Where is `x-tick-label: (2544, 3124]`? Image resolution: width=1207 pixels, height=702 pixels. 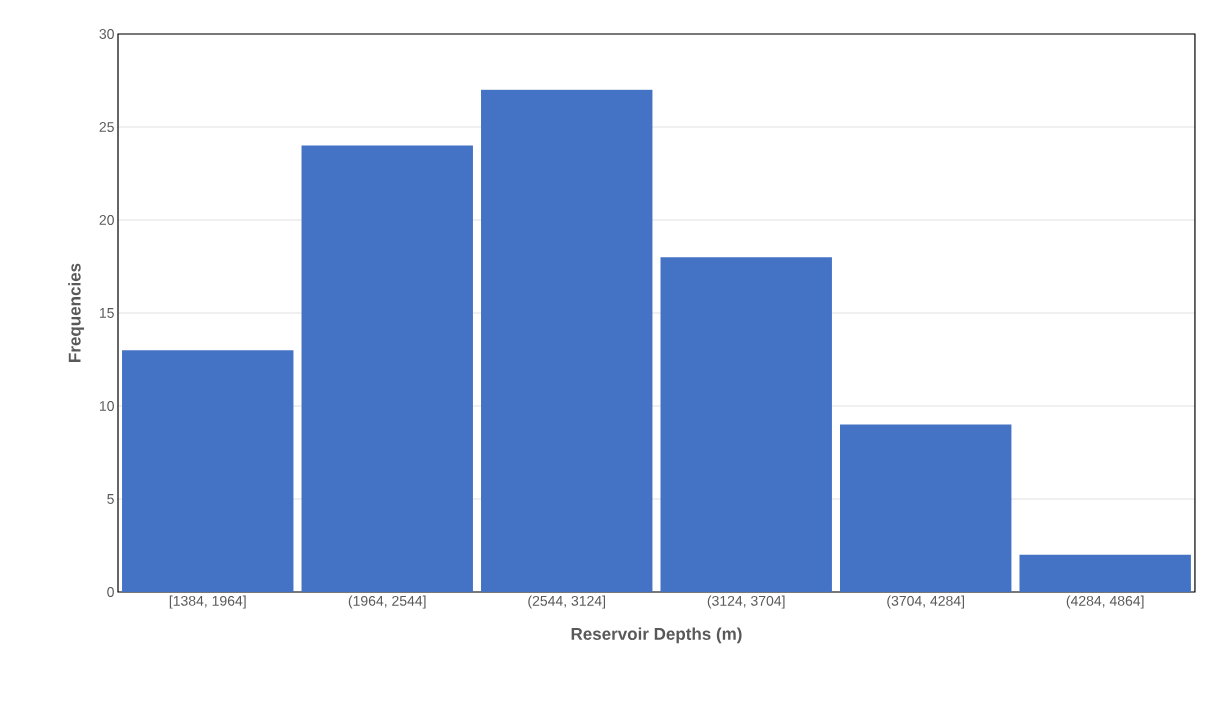 x-tick-label: (2544, 3124] is located at coordinates (567, 602).